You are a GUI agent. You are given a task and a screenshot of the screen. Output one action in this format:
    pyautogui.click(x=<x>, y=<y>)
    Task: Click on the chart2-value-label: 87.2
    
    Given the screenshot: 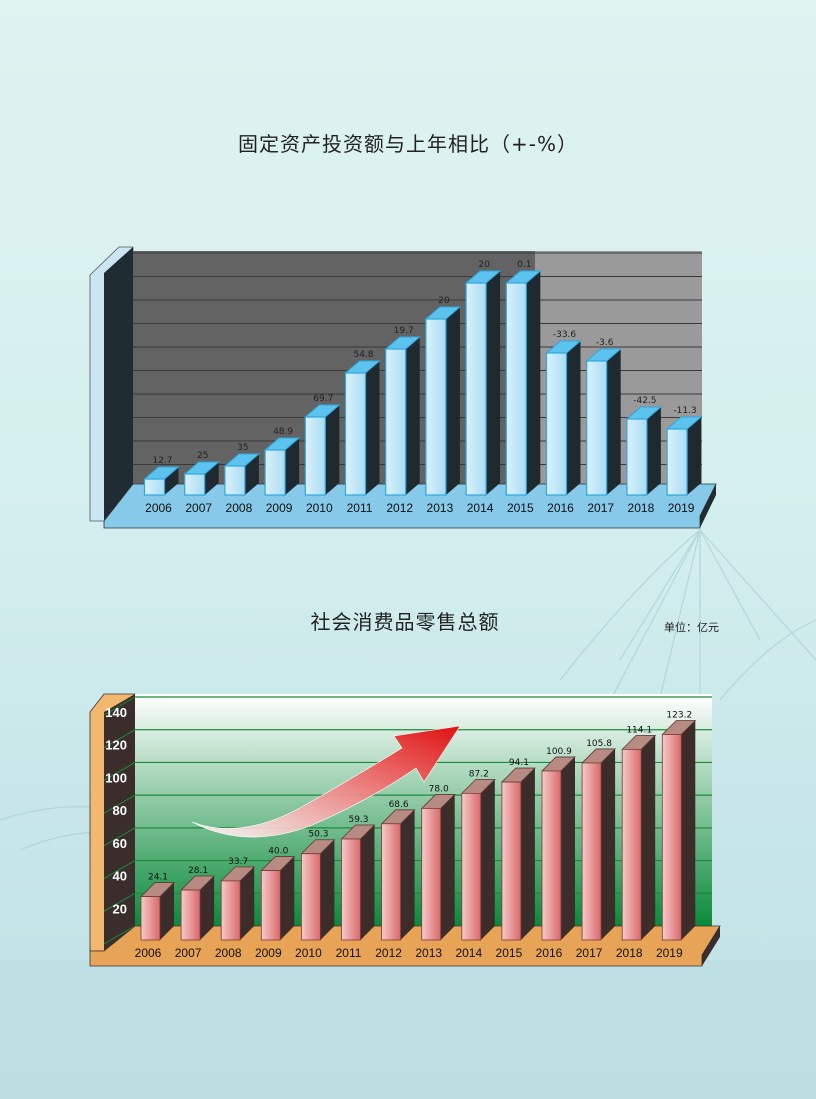 What is the action you would take?
    pyautogui.click(x=479, y=774)
    